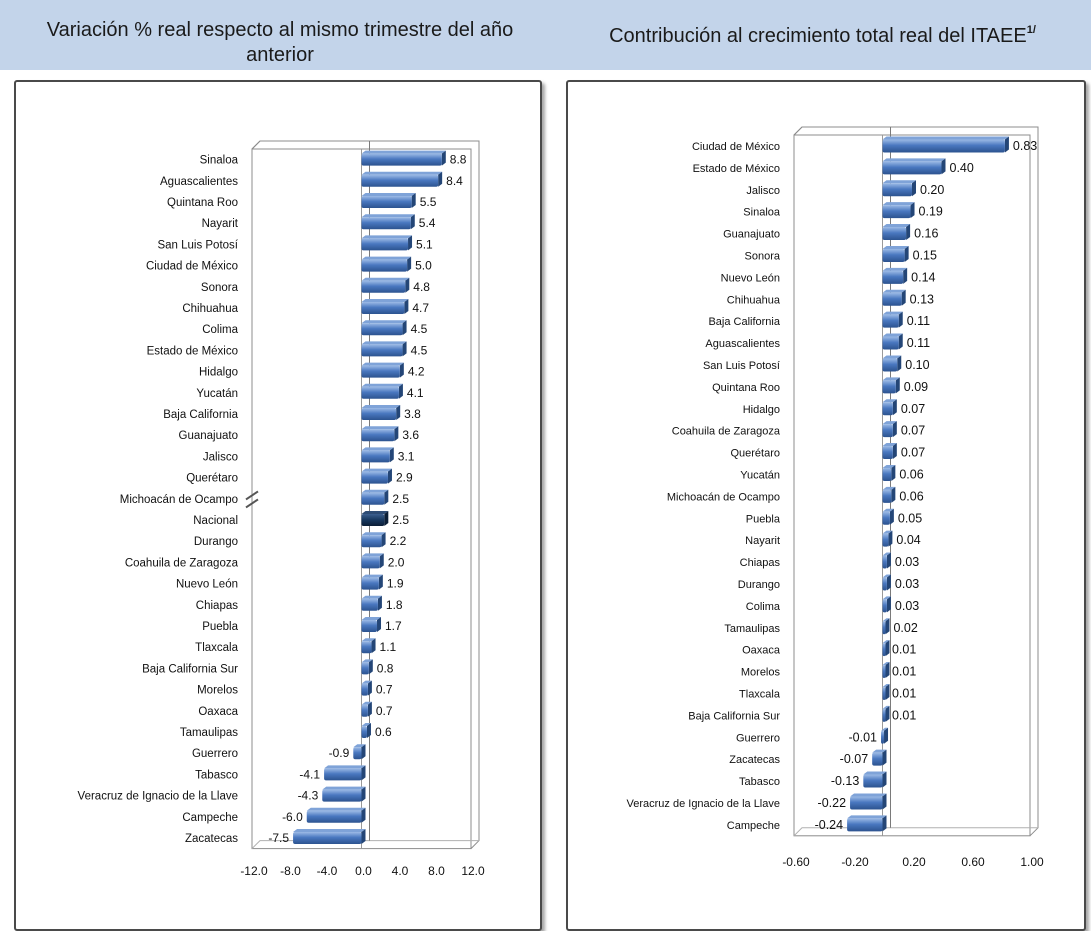  Describe the element at coordinates (371, 603) in the screenshot. I see `bar-chiapas` at that location.